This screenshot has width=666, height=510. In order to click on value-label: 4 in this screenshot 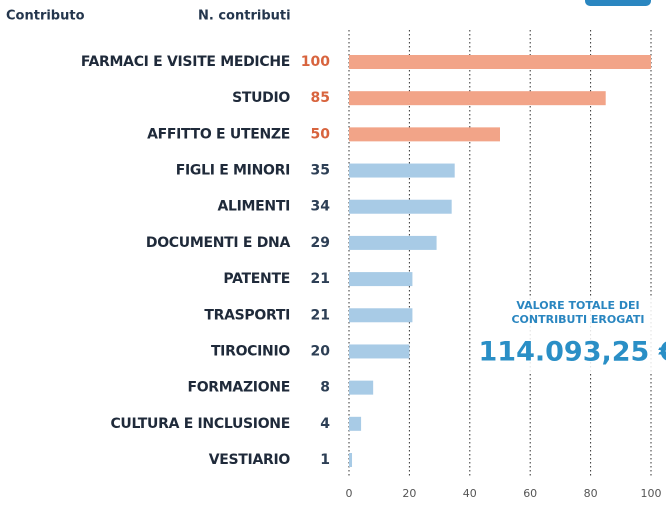, I will do `click(325, 424)`.